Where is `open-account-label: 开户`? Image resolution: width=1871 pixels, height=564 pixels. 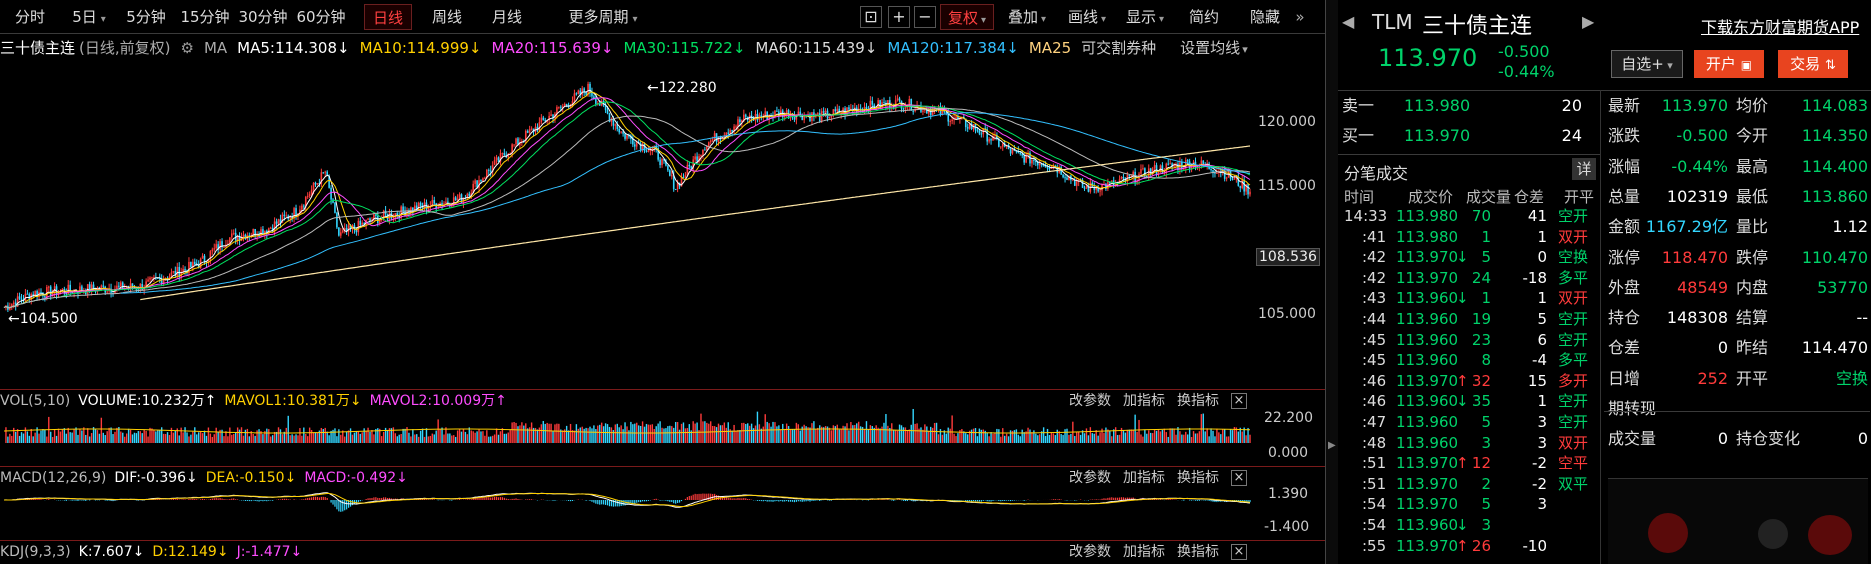
open-account-label: 开户 is located at coordinates (1720, 64).